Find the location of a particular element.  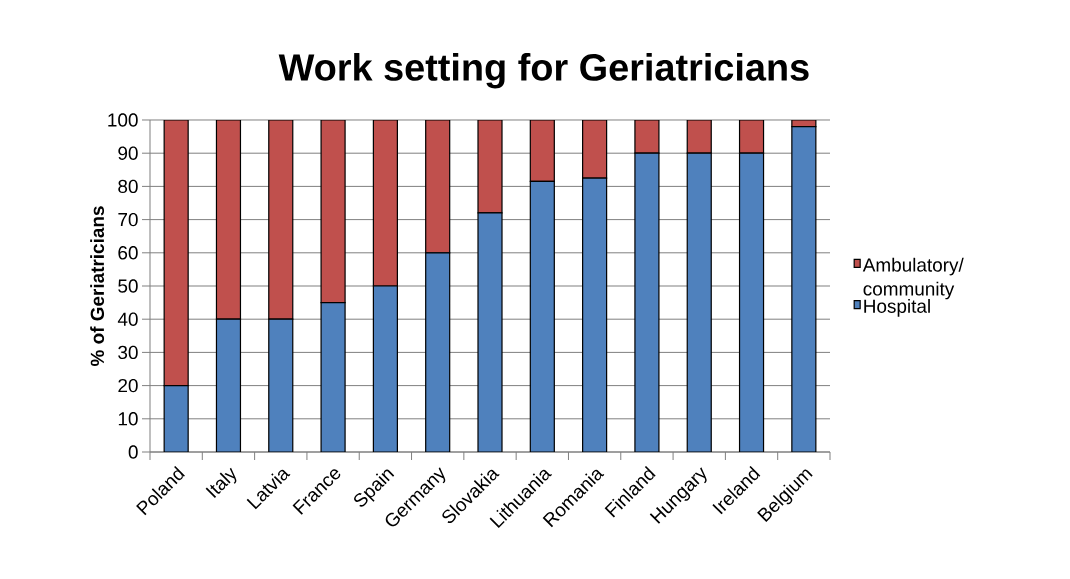

y-tick-label: 0 is located at coordinates (133, 452).